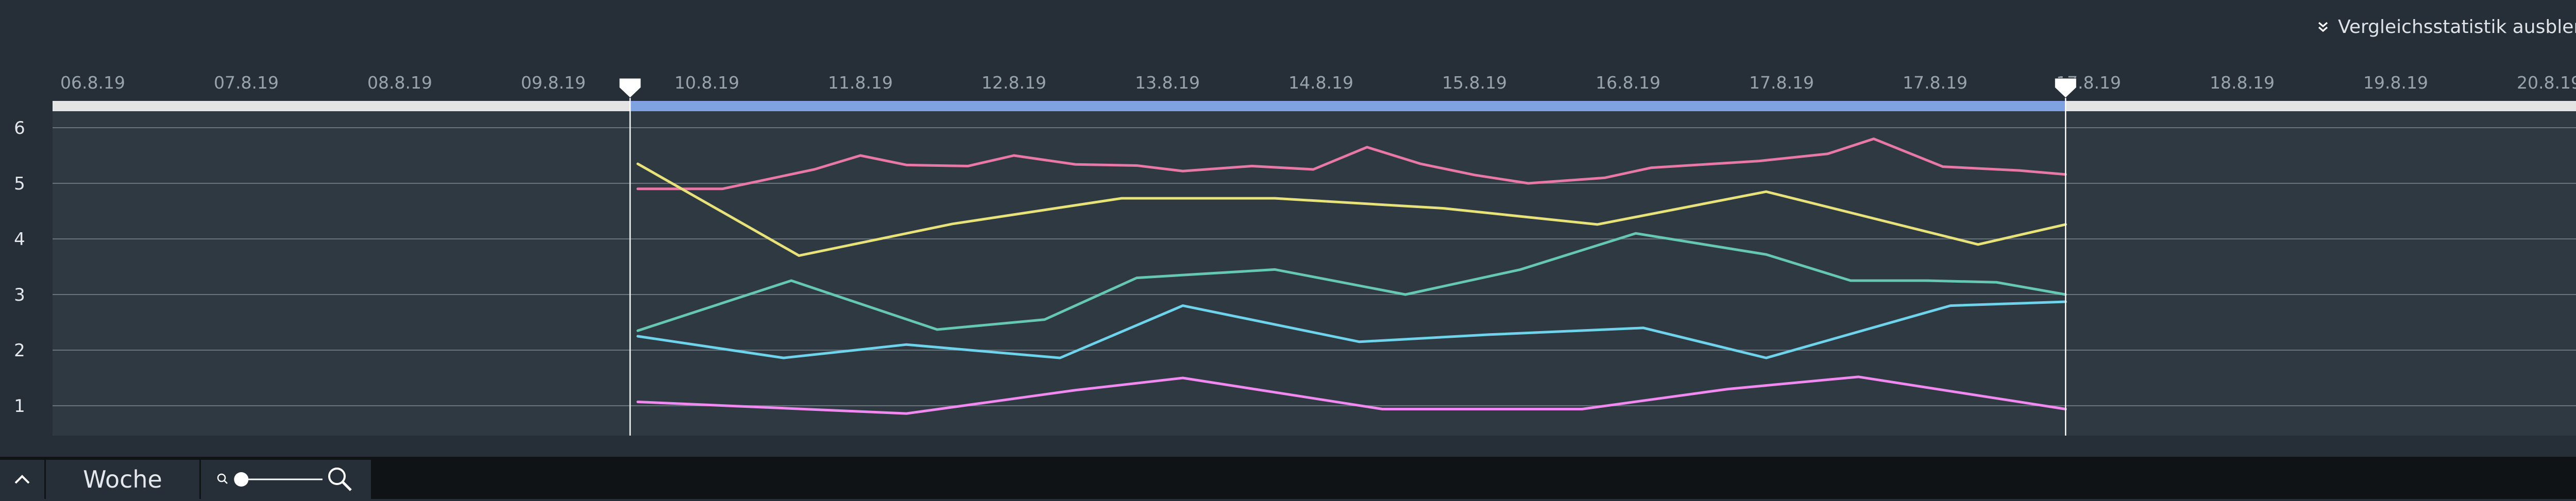 The image size is (2576, 501). I want to click on range-end-handle, so click(2065, 88).